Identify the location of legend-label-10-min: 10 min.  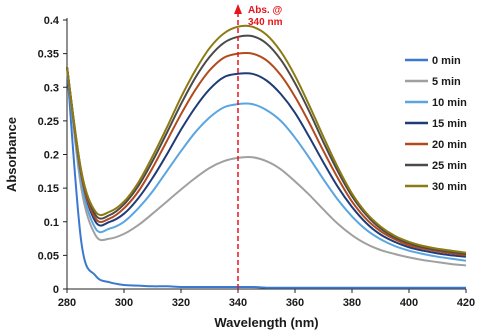
(449, 103).